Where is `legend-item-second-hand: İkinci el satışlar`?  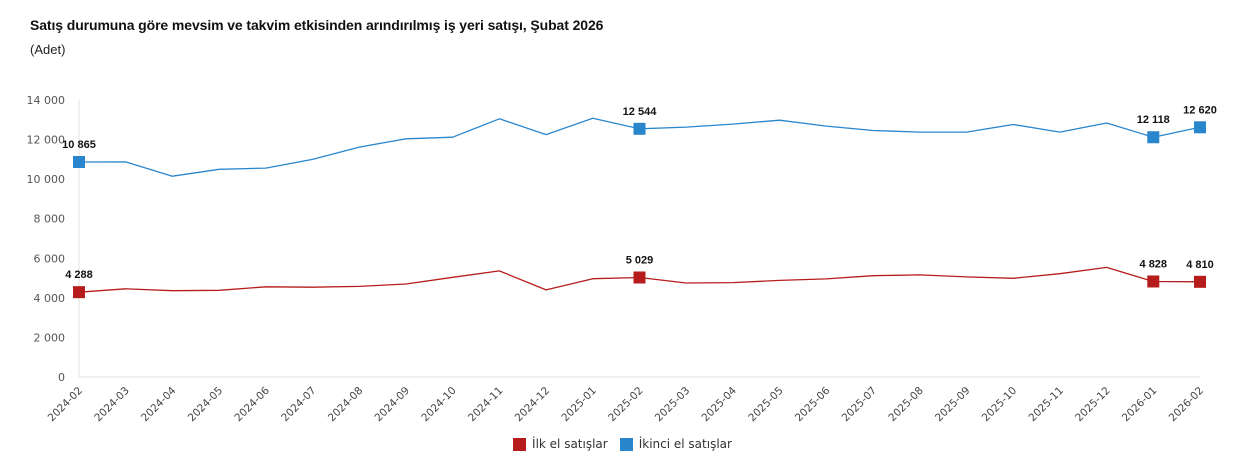
legend-item-second-hand: İkinci el satışlar is located at coordinates (675, 444).